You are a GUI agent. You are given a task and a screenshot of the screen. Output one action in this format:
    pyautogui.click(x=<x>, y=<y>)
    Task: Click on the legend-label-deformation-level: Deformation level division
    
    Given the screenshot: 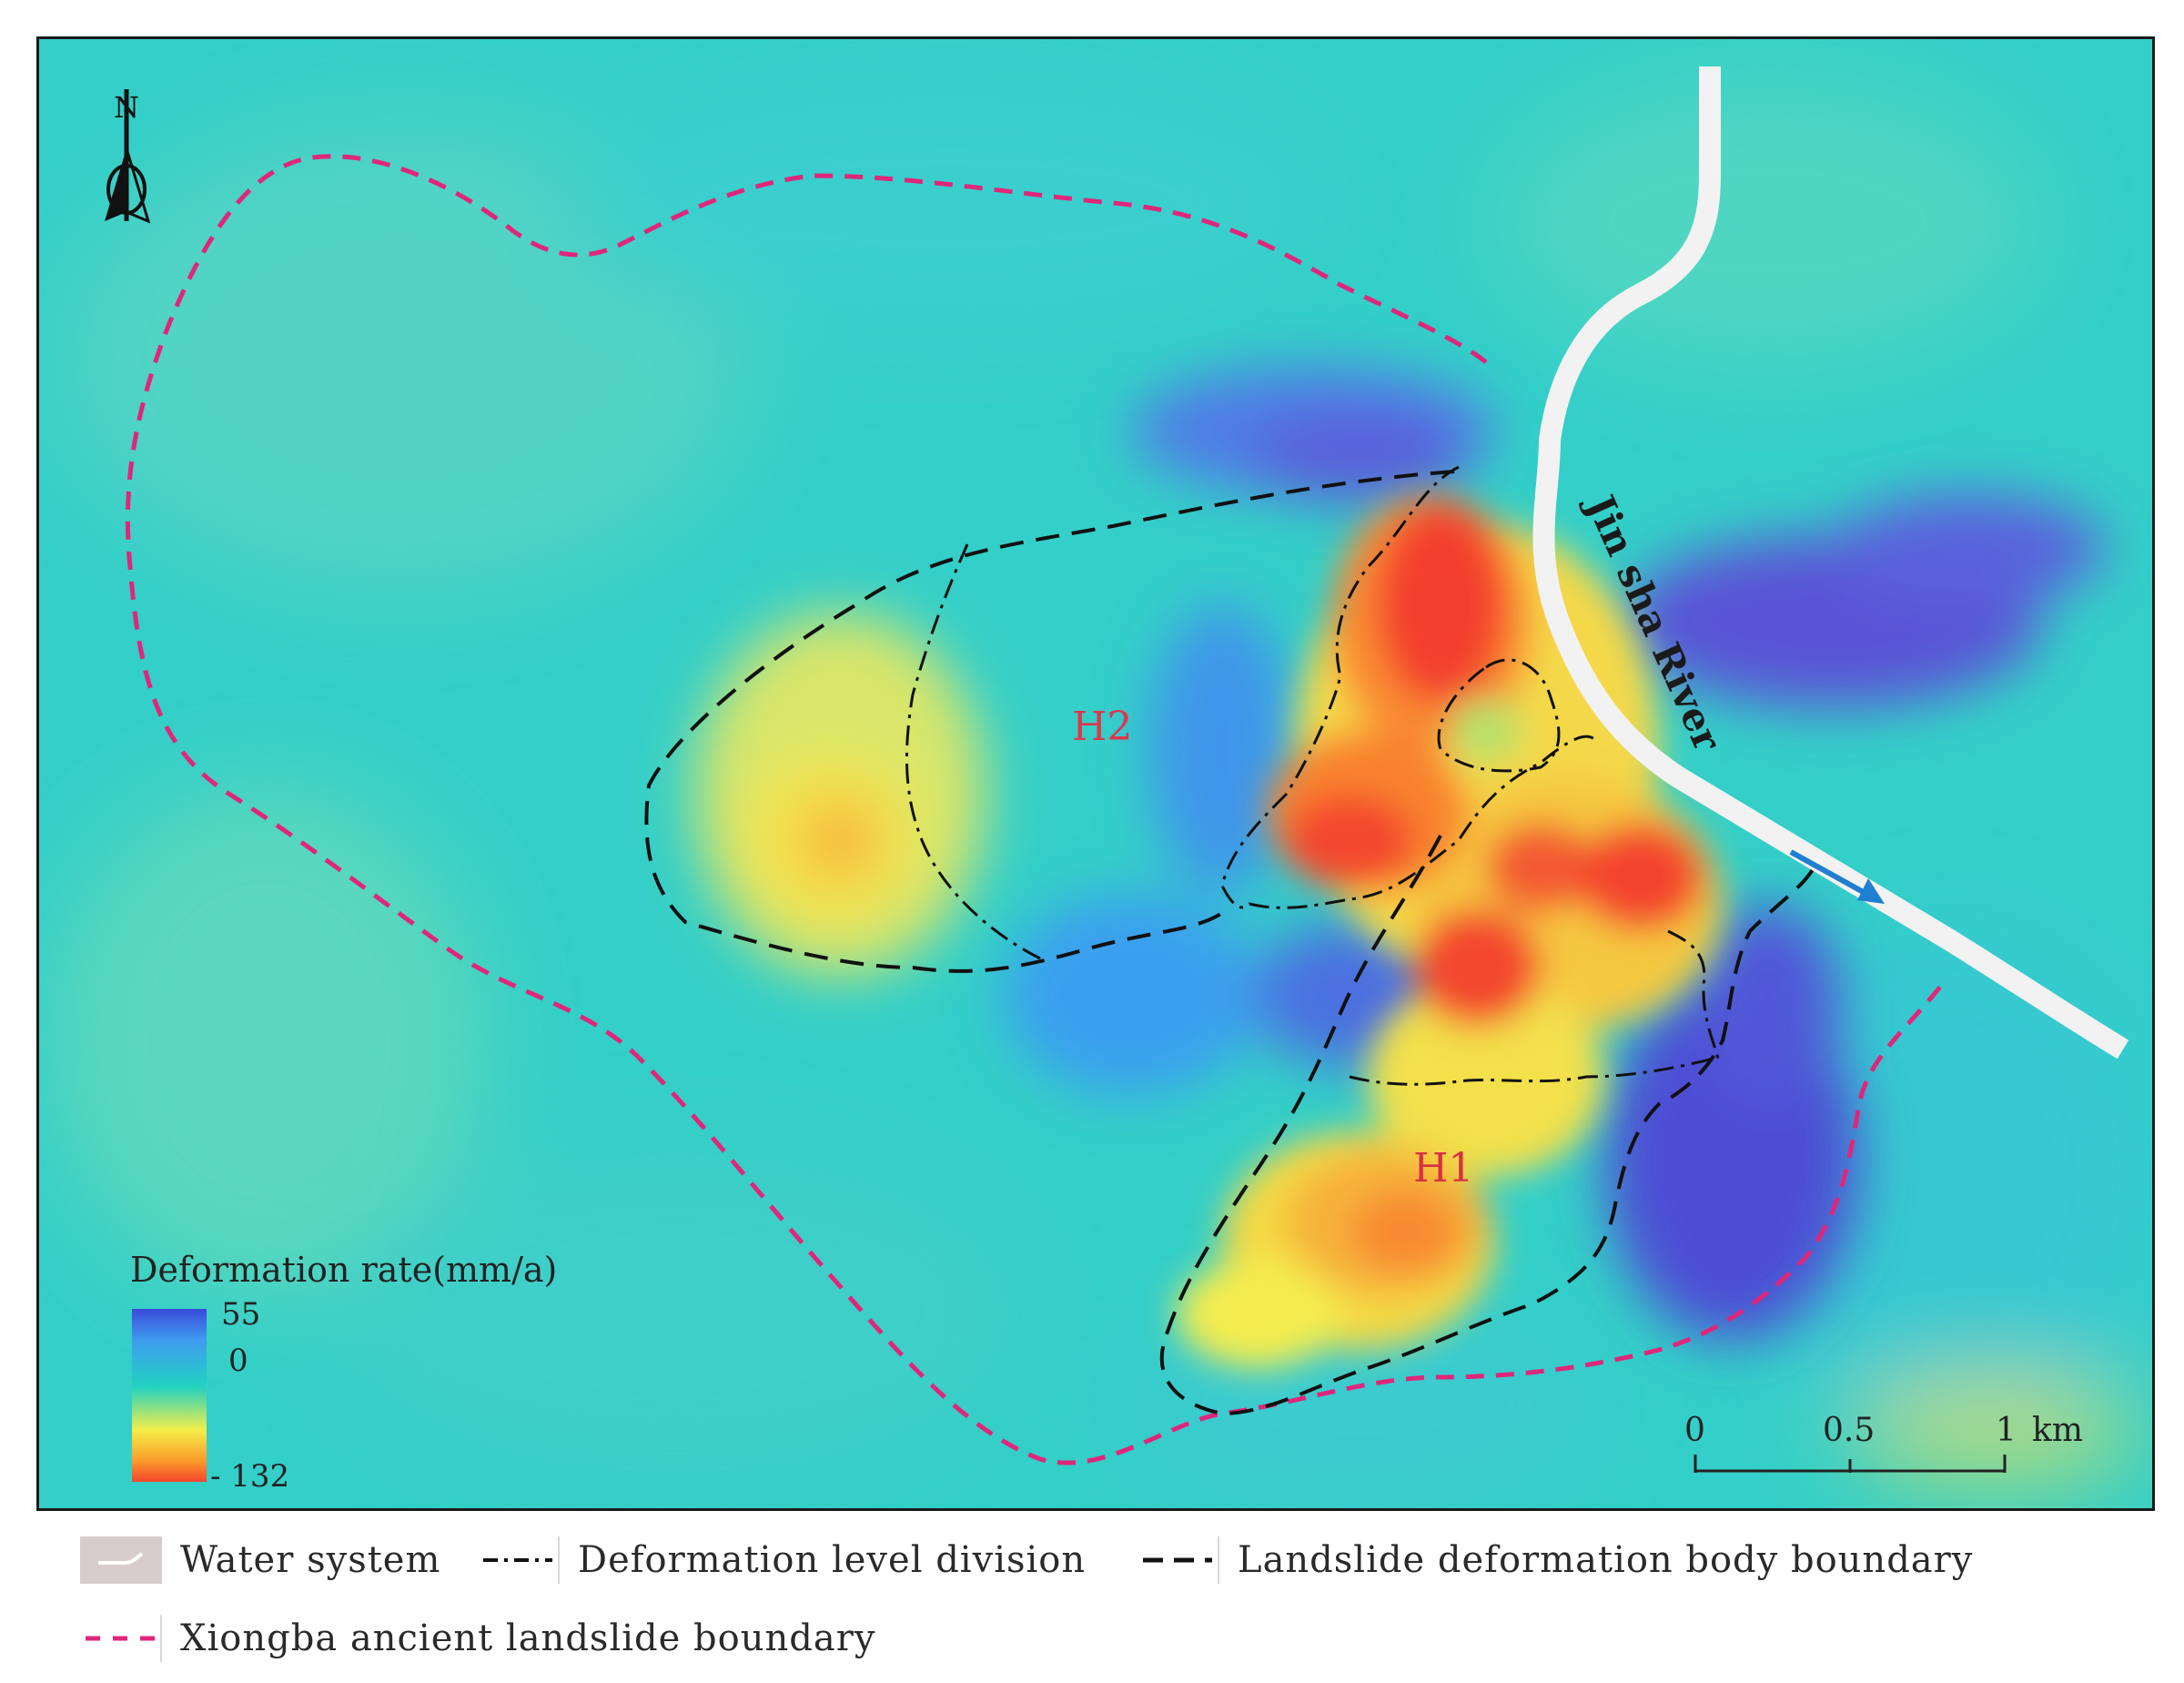 What is the action you would take?
    pyautogui.click(x=833, y=1560)
    